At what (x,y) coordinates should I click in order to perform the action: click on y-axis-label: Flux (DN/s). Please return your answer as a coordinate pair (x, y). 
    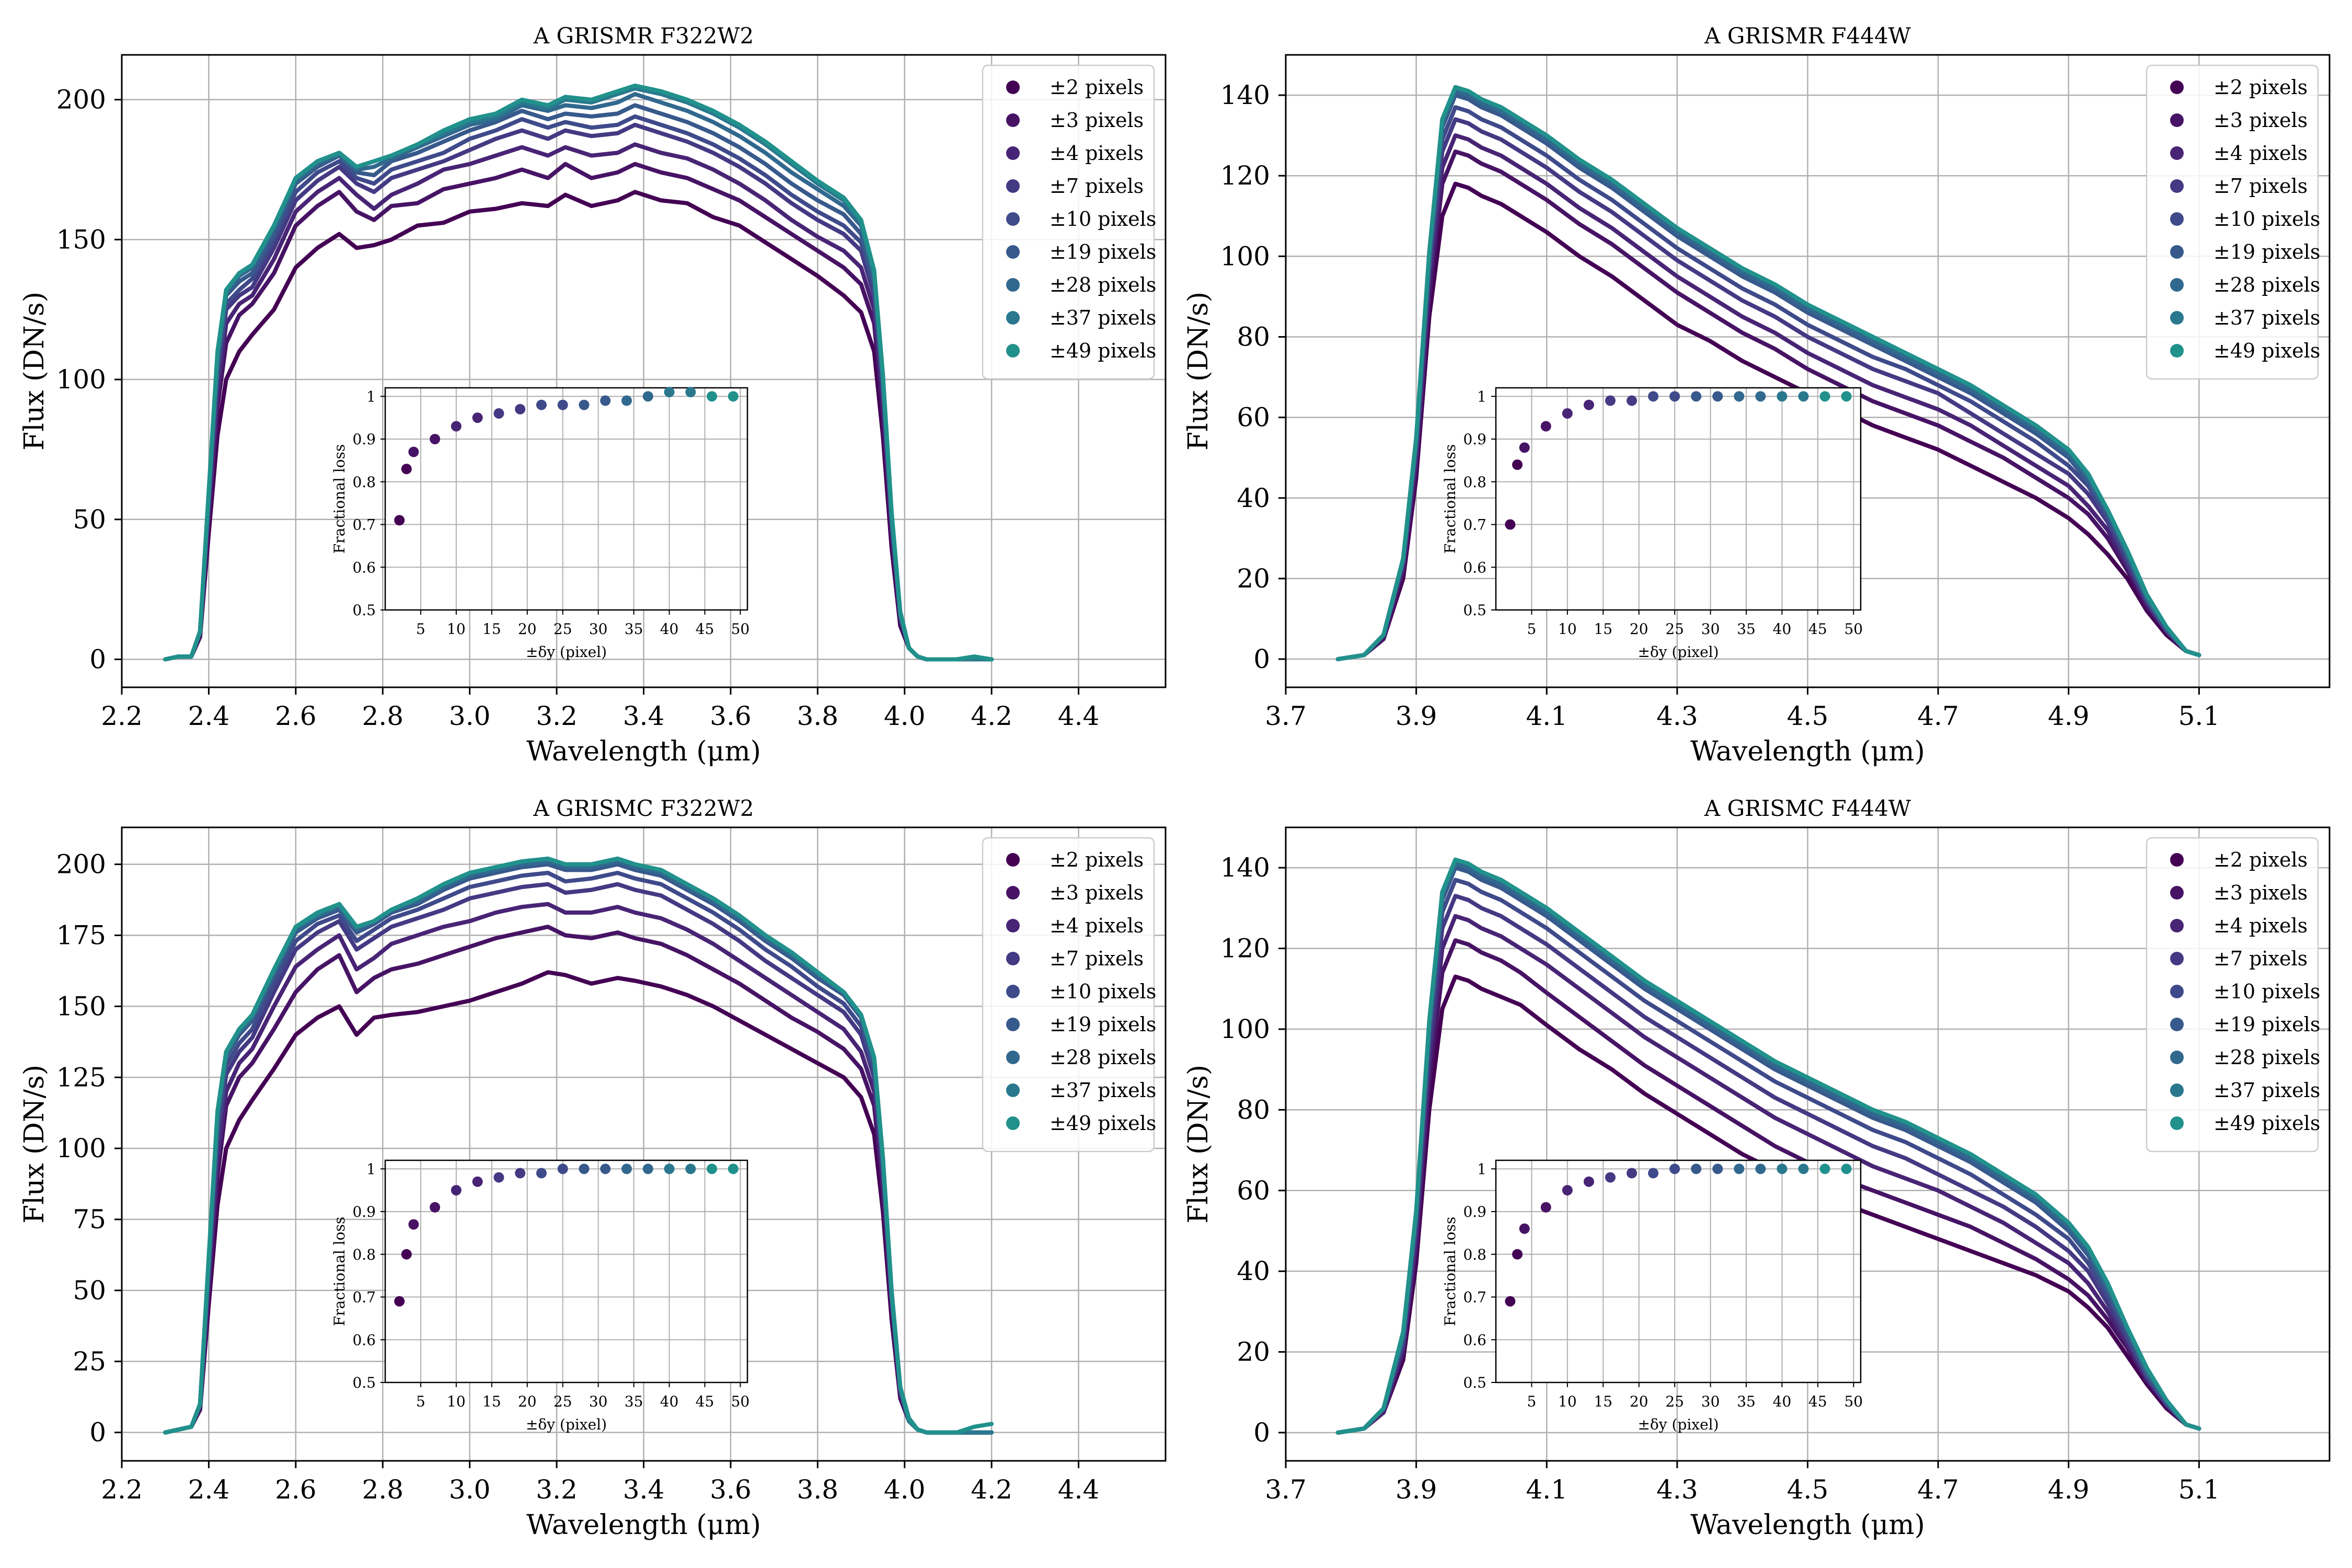
    Looking at the image, I should click on (34, 1144).